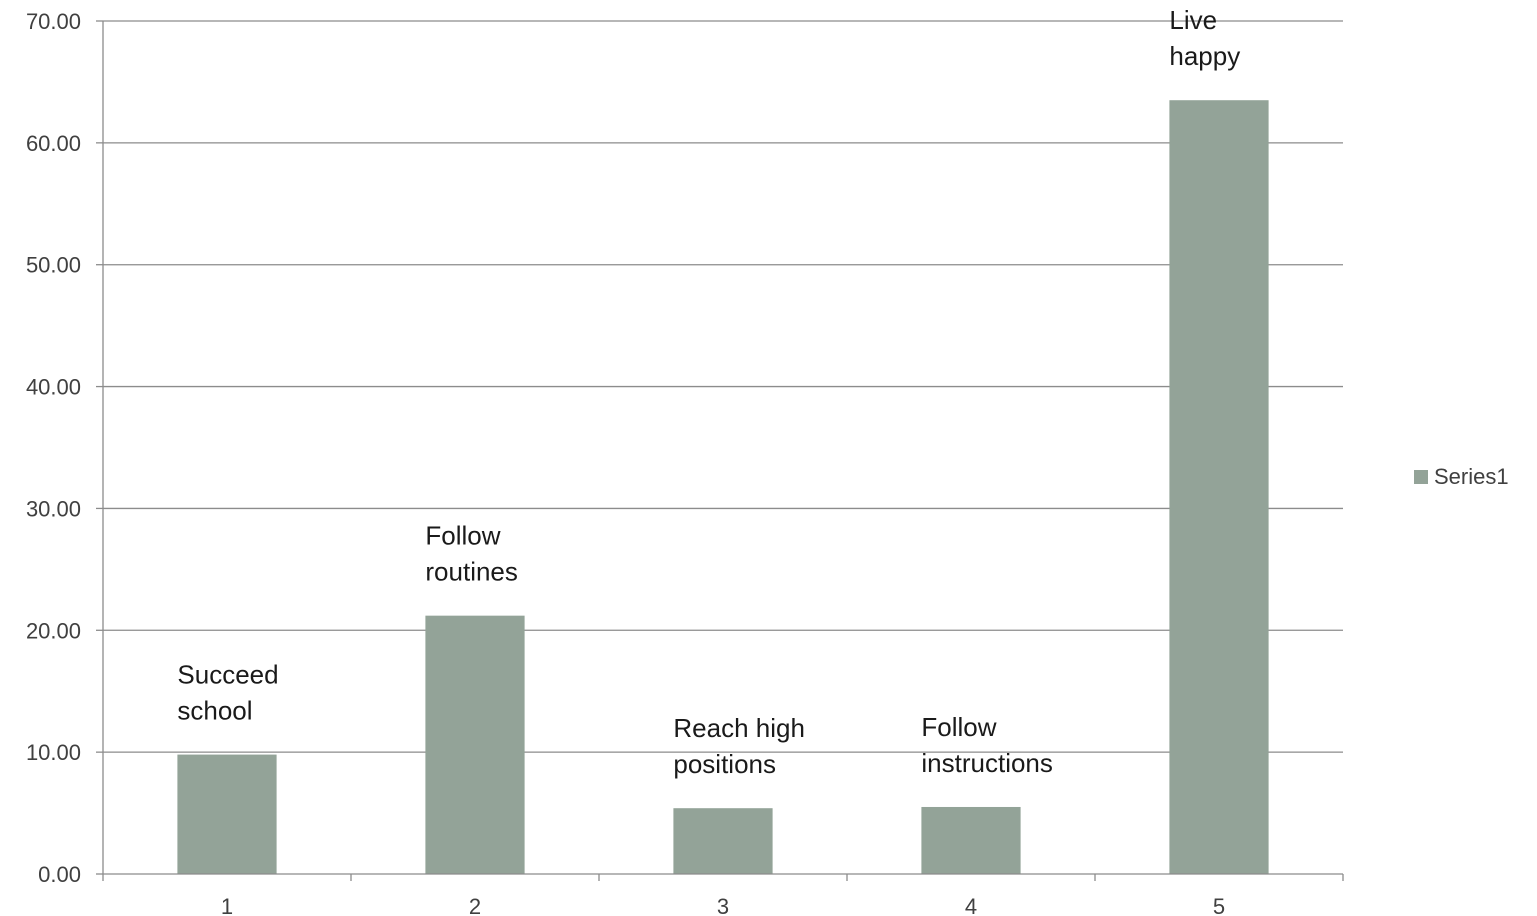  I want to click on y-tick-label: 60.00, so click(53, 143).